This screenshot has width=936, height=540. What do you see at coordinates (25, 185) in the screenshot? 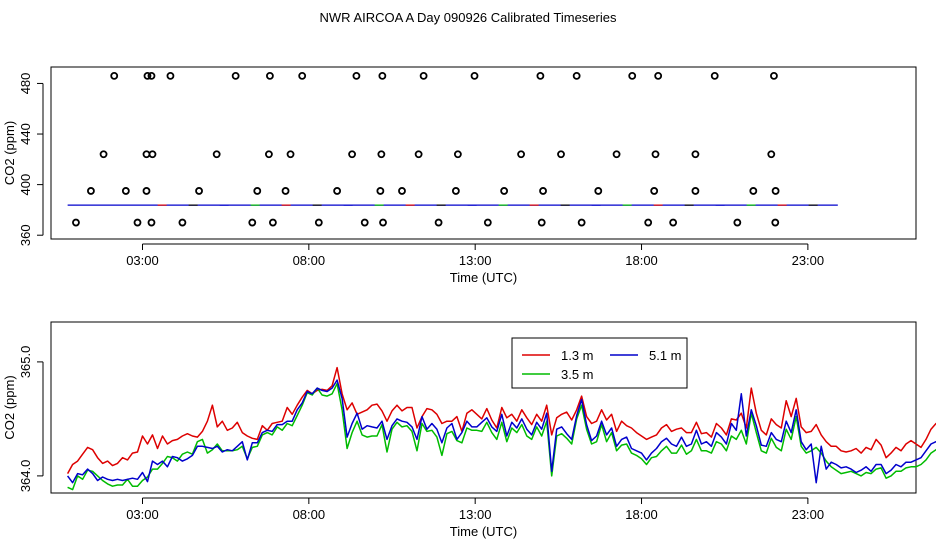
I see `y-tick-label: 400` at bounding box center [25, 185].